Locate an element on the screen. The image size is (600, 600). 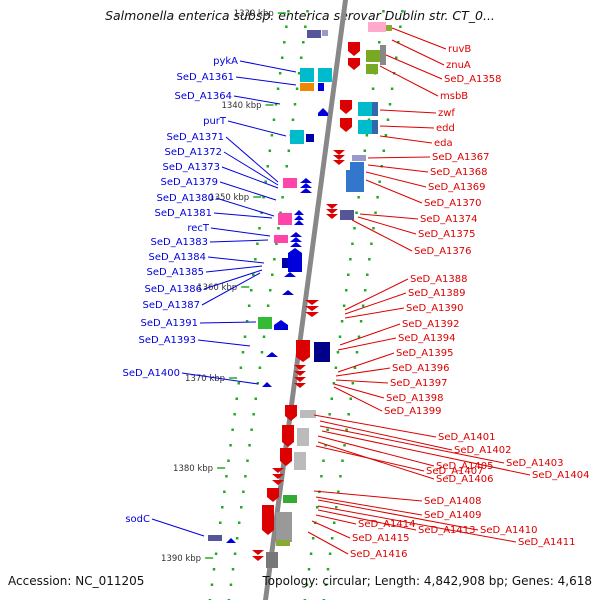
gene-label-right: SeD_A1414 is located at coordinates (387, 524).